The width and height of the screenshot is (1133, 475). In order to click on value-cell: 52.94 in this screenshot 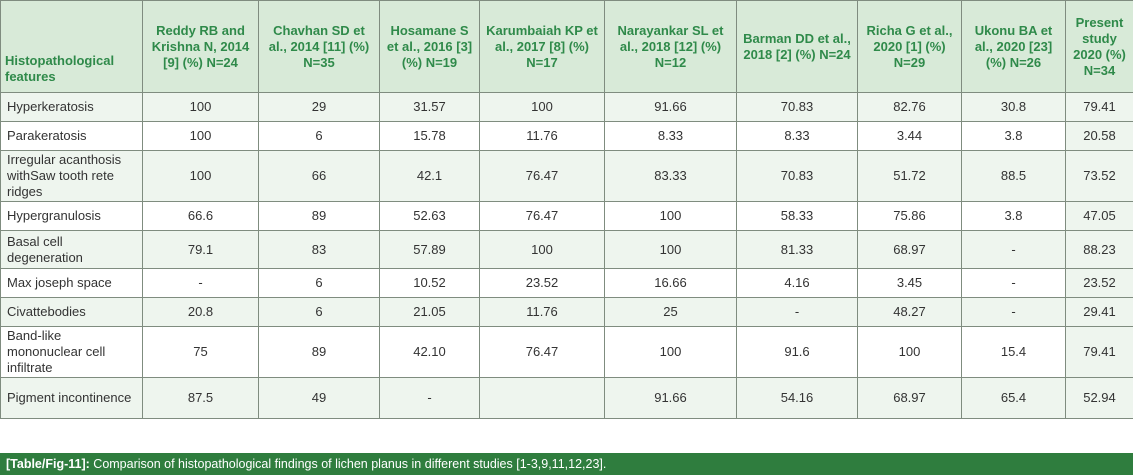, I will do `click(1099, 398)`.